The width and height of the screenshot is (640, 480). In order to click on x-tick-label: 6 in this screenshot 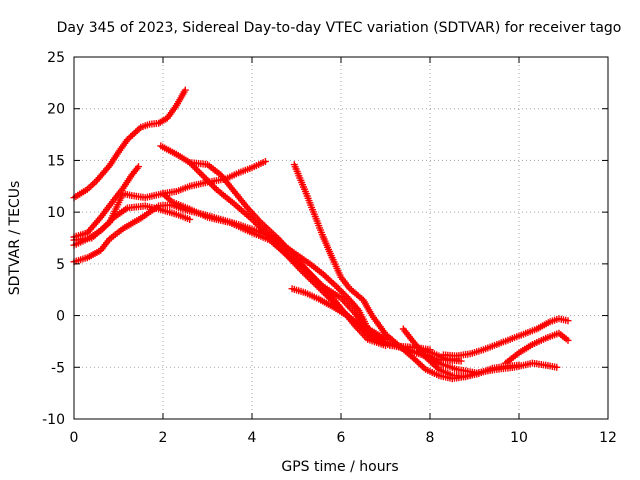, I will do `click(341, 438)`.